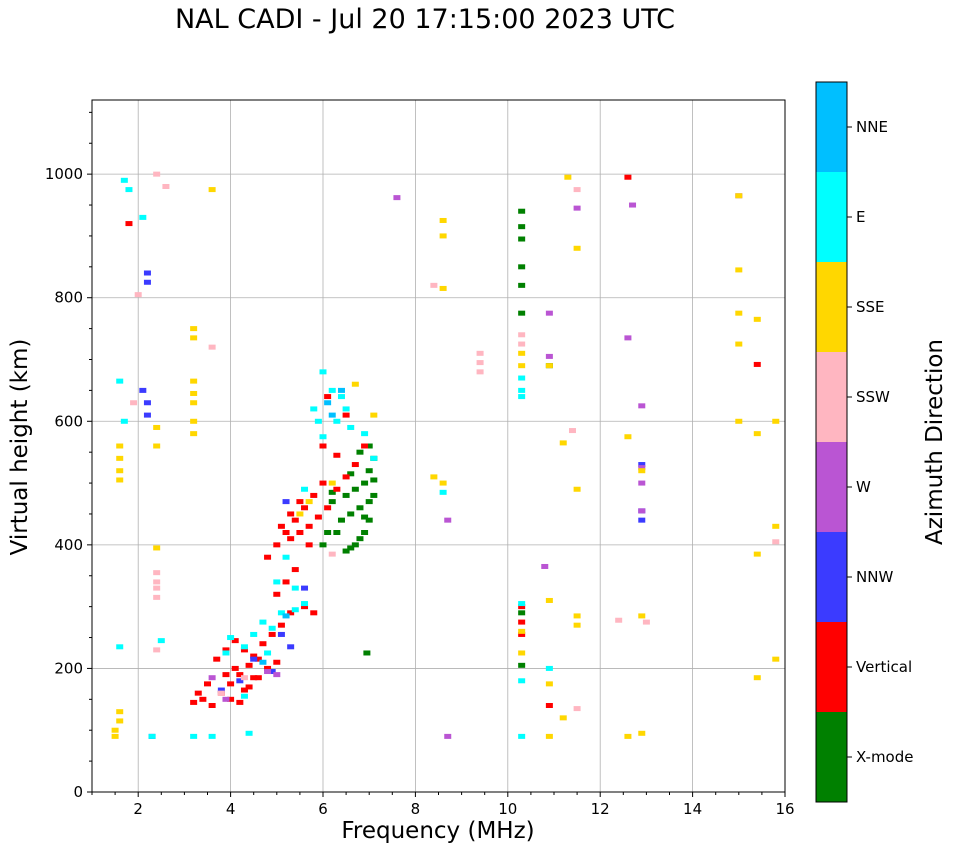 The width and height of the screenshot is (958, 857). What do you see at coordinates (784, 809) in the screenshot?
I see `x-tick-label: 16` at bounding box center [784, 809].